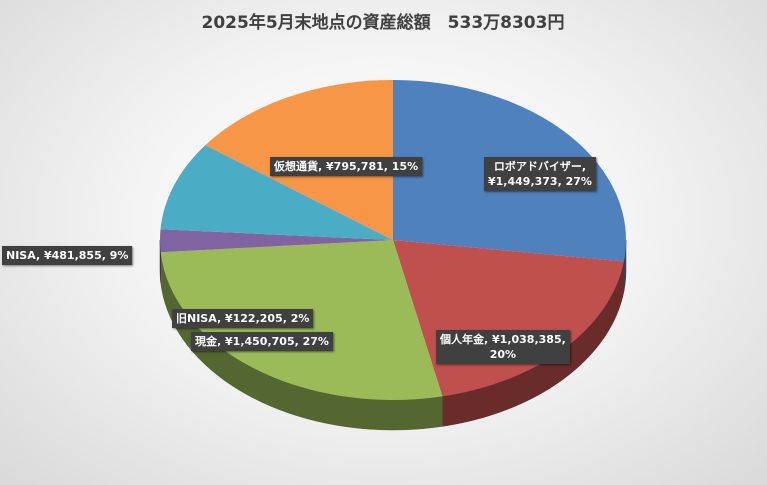 The width and height of the screenshot is (767, 485). What do you see at coordinates (196, 318) in the screenshot?
I see `label-category: 旧NISA` at bounding box center [196, 318].